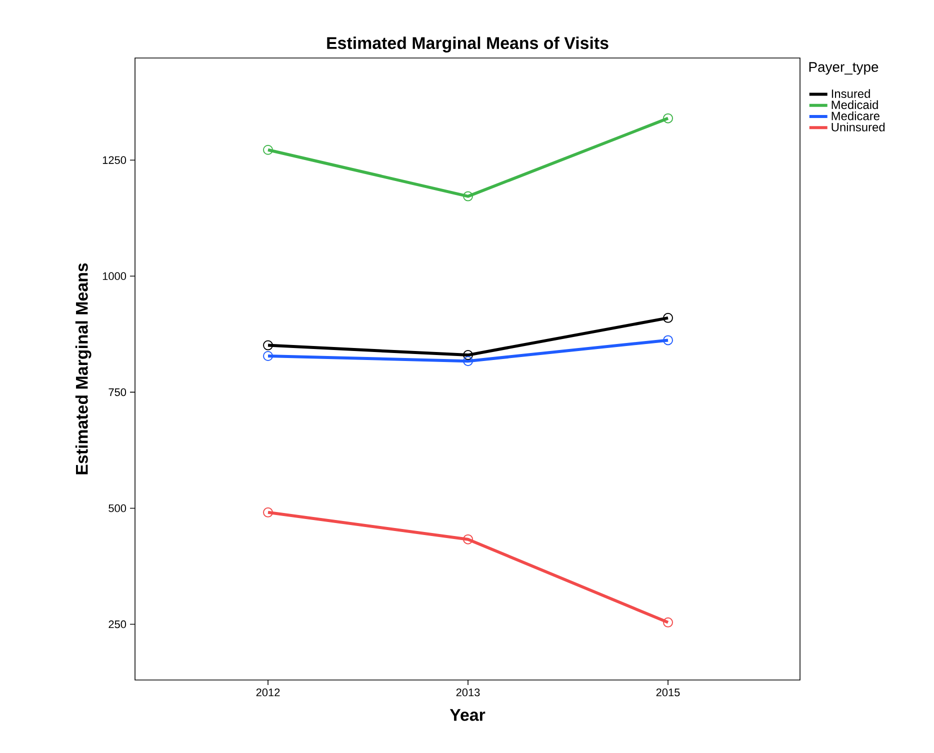  What do you see at coordinates (858, 127) in the screenshot?
I see `legend-label: Uninsured` at bounding box center [858, 127].